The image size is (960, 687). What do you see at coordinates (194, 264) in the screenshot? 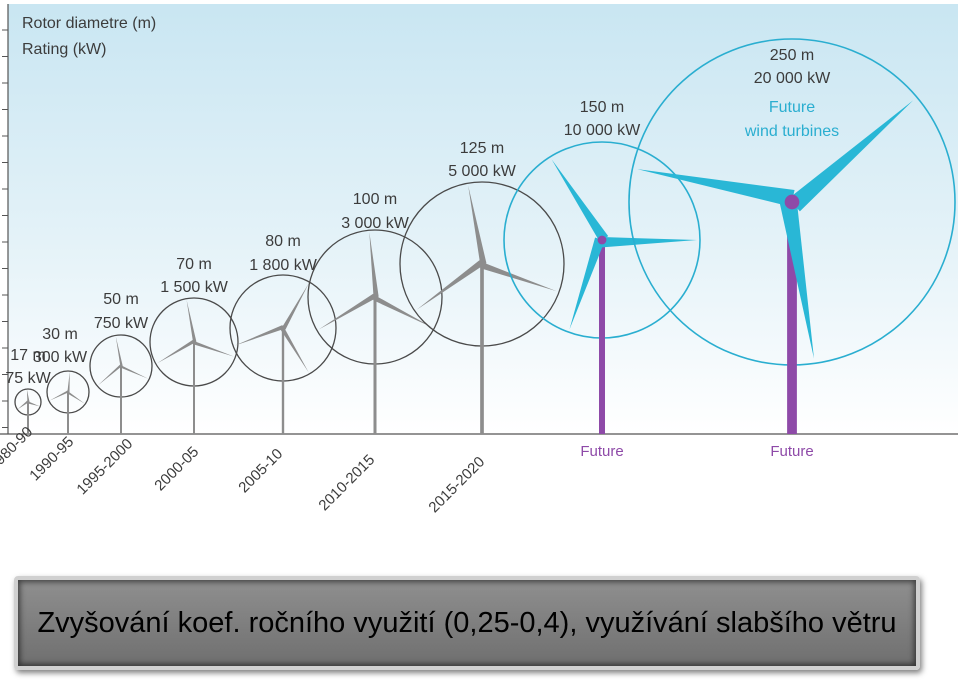
I see `diameter-label: 70 m` at bounding box center [194, 264].